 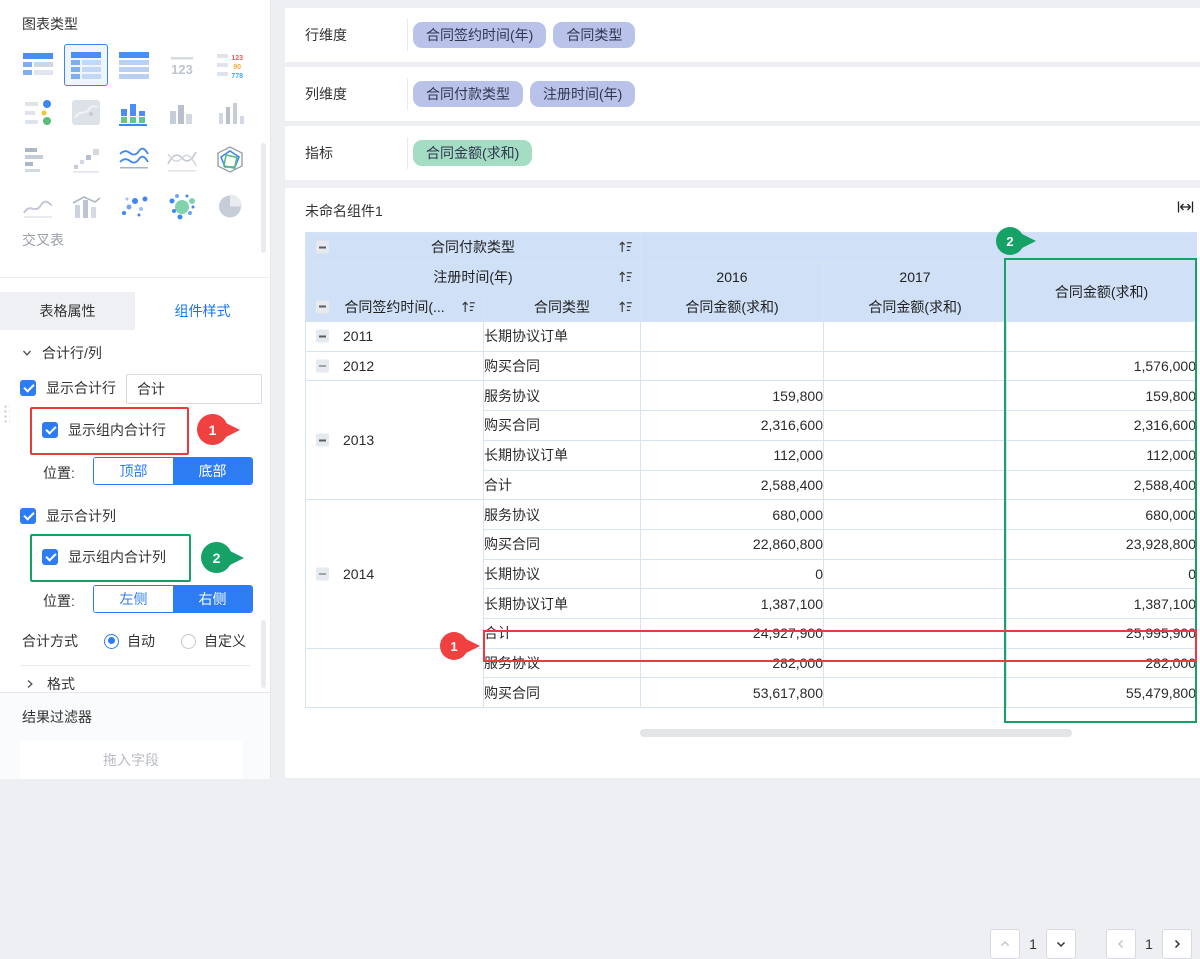 What do you see at coordinates (562, 455) in the screenshot?
I see `contract-type-cell: 长期协议订单` at bounding box center [562, 455].